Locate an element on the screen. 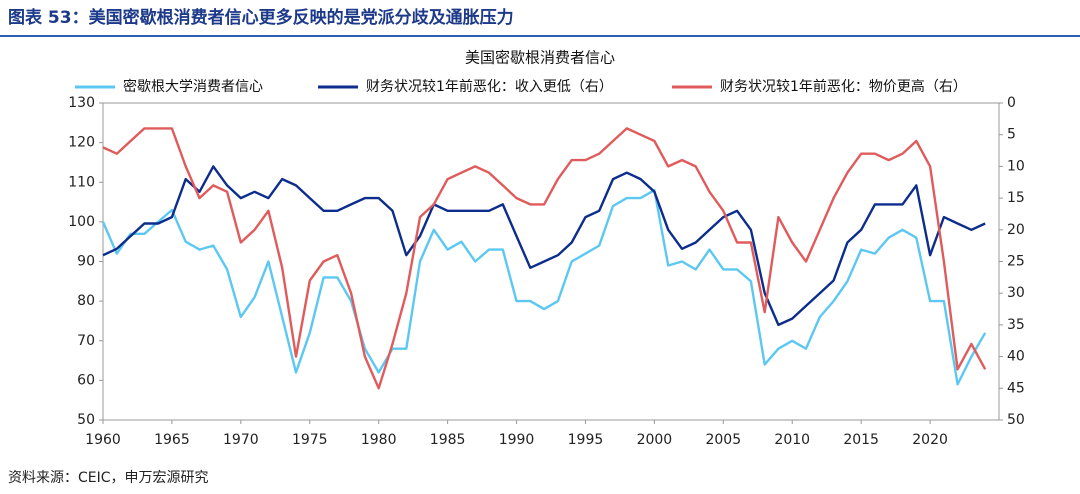  y2-tick-label: 0 is located at coordinates (1011, 103).